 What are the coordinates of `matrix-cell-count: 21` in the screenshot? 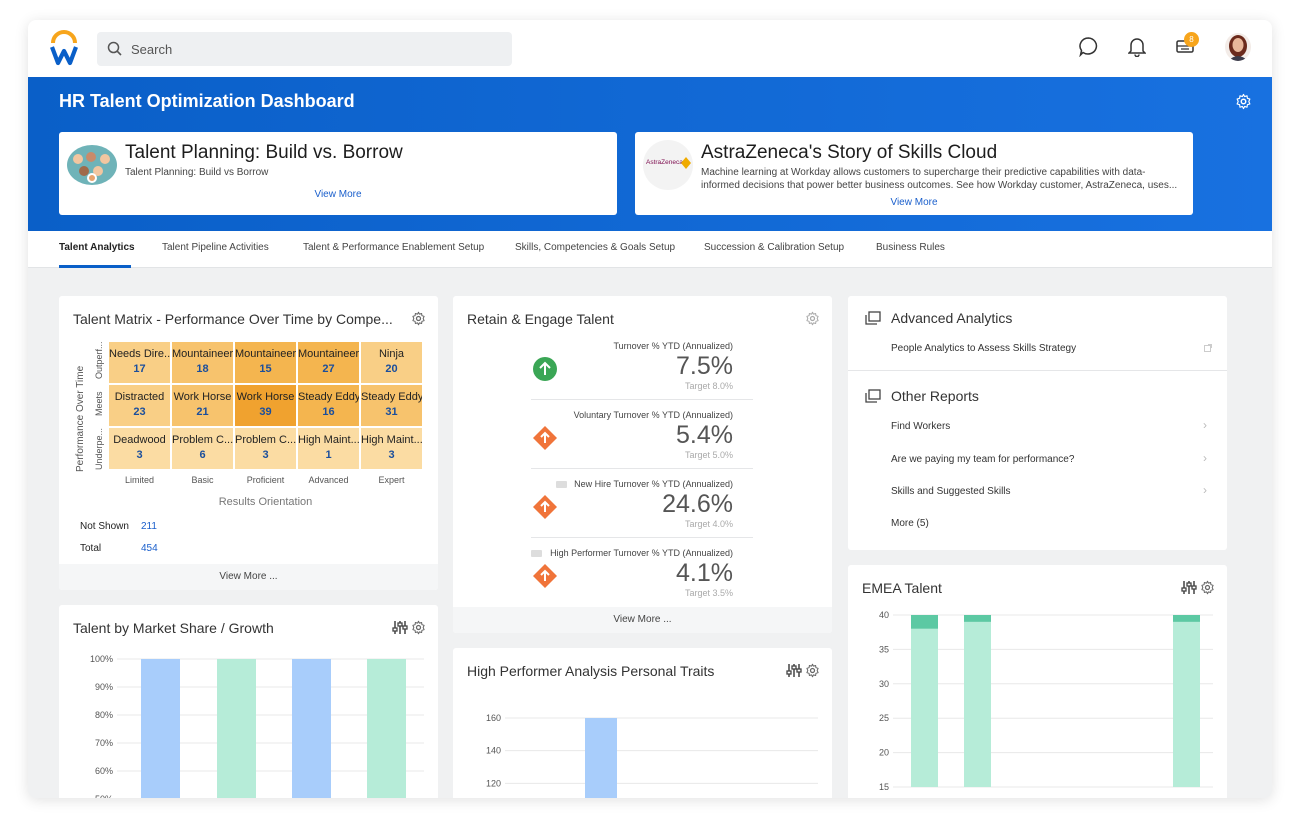 It's located at (202, 412).